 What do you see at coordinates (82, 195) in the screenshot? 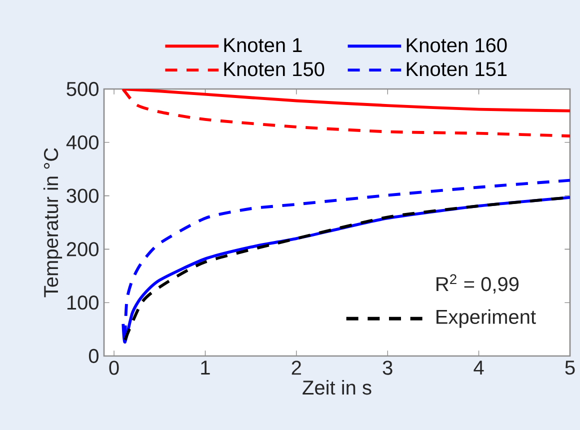
I see `y-tick-label: 300` at bounding box center [82, 195].